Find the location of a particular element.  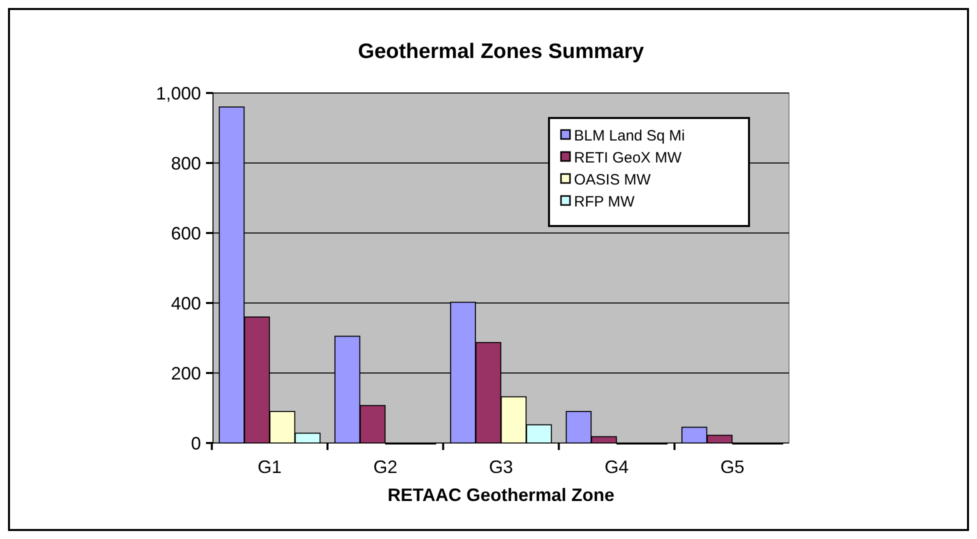

y-tick-label: 200 is located at coordinates (185, 373).